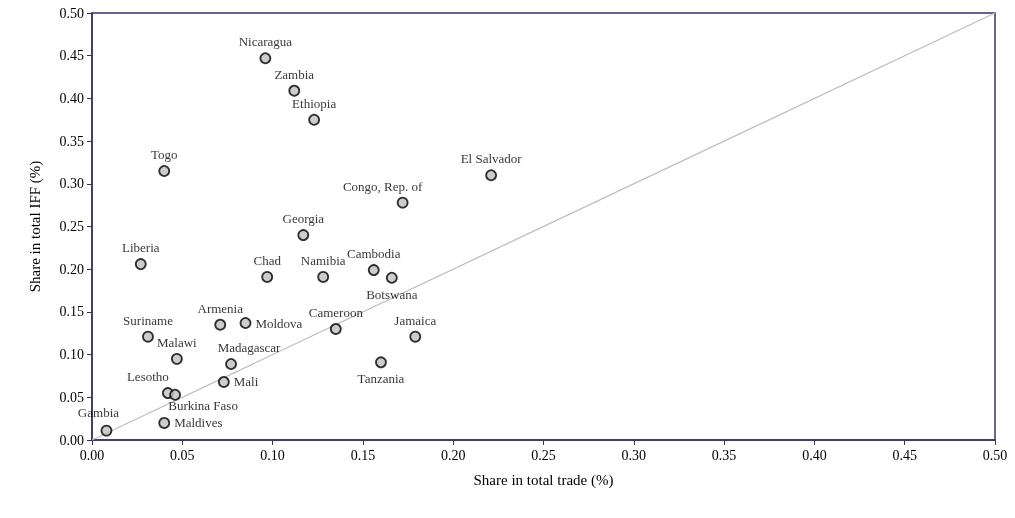 This screenshot has width=1015, height=518. I want to click on y-tick-label: 0.20, so click(71, 269).